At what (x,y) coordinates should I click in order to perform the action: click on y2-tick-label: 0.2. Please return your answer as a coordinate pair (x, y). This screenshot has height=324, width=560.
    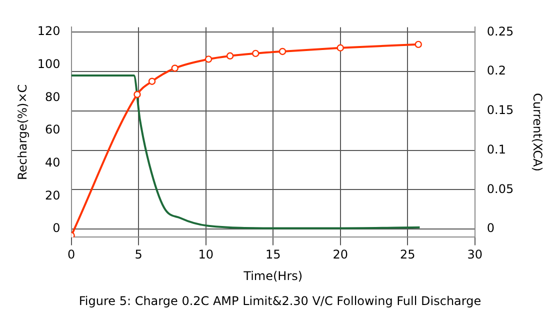
    Looking at the image, I should click on (496, 71).